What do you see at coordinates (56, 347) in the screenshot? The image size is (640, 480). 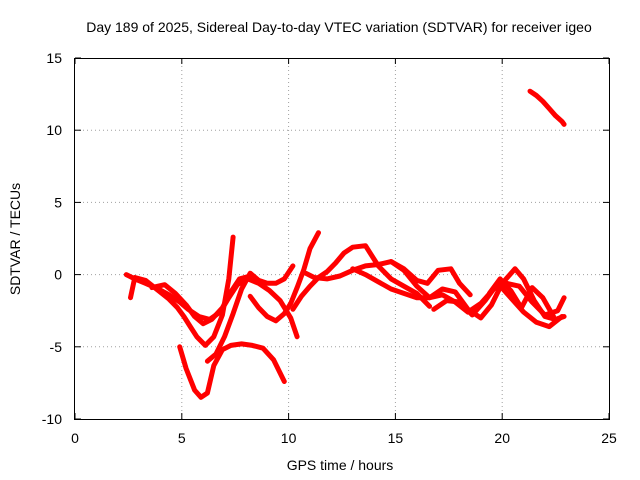 I see `y-tick-label: -5` at bounding box center [56, 347].